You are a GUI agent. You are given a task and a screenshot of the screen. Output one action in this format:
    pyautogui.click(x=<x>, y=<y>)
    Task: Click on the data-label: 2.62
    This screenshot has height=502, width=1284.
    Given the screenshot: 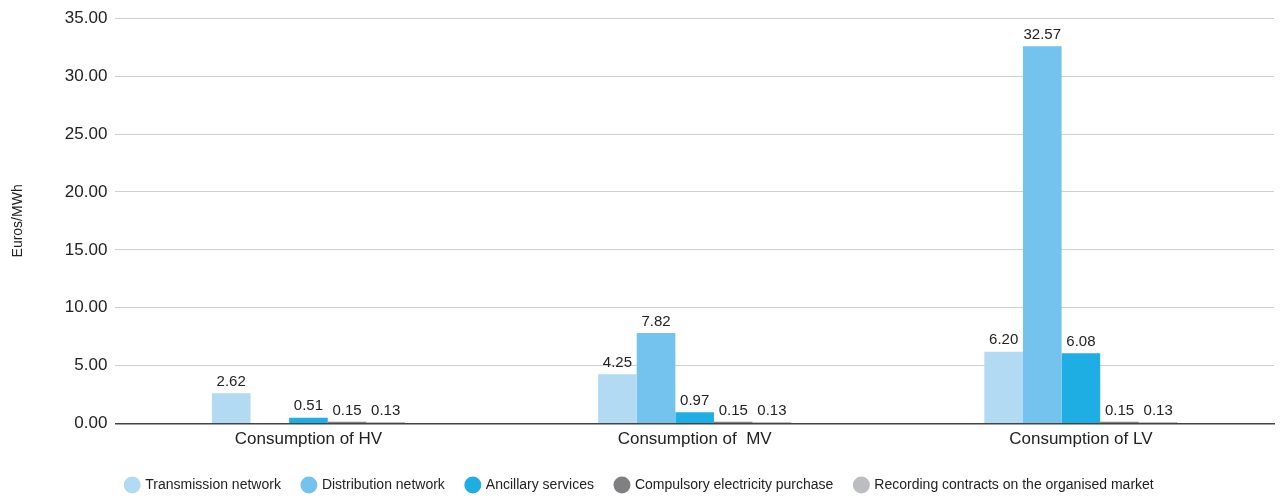 What is the action you would take?
    pyautogui.click(x=231, y=380)
    